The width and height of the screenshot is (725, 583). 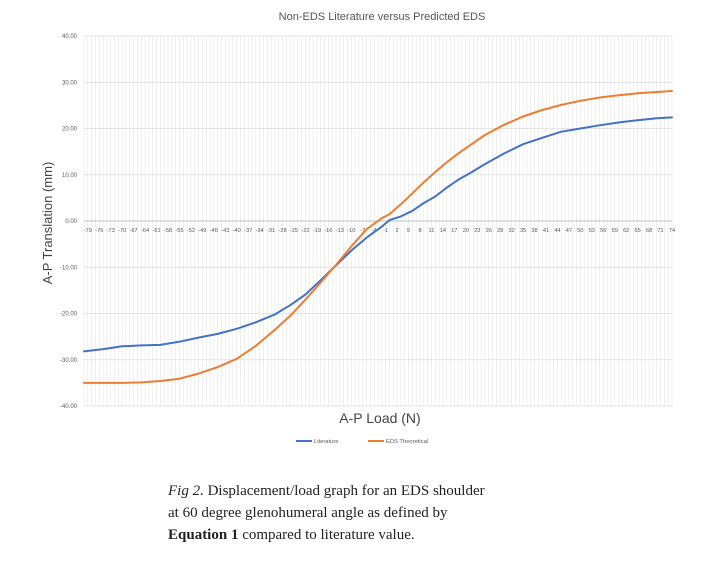 I want to click on x-tick-label: 41, so click(x=546, y=231).